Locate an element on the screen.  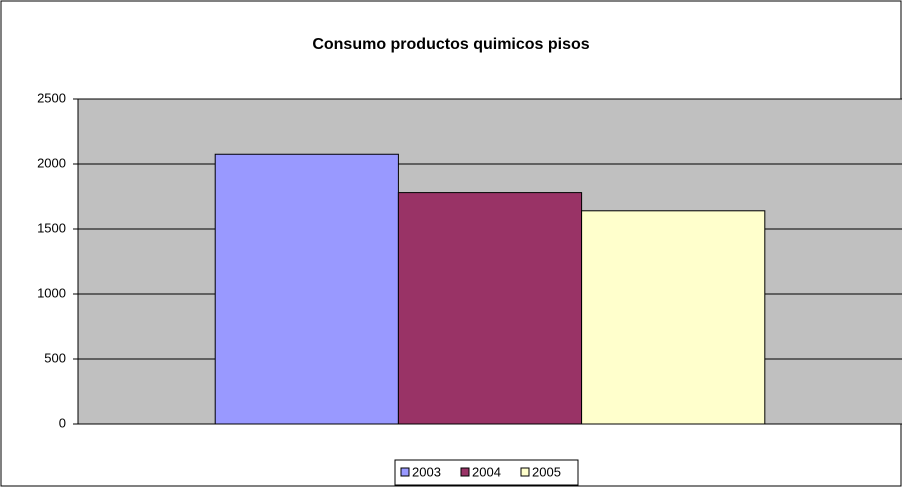
legend-box is located at coordinates (486, 472).